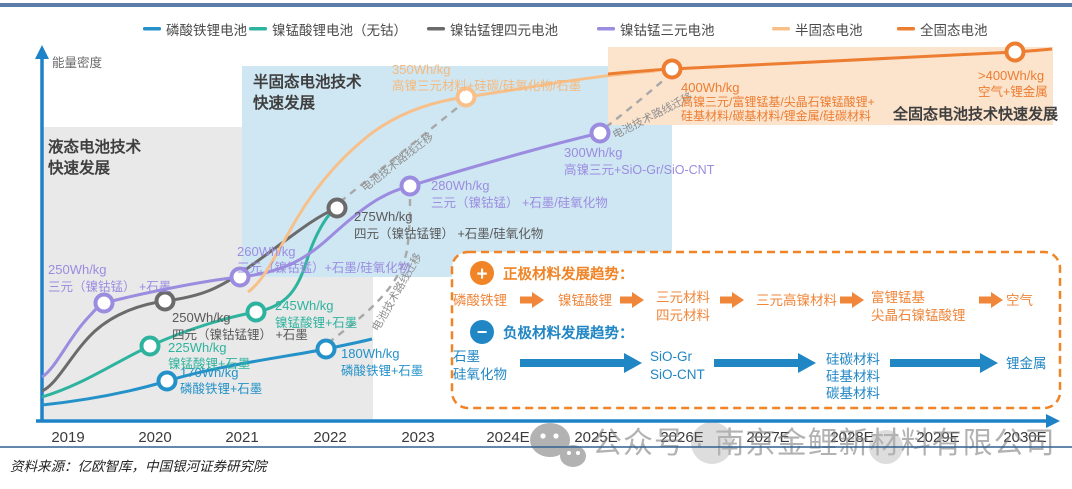 The width and height of the screenshot is (1072, 489). Describe the element at coordinates (339, 30) in the screenshot. I see `legend-label-lnmo: 镍锰酸锂电池（无钴）` at that location.